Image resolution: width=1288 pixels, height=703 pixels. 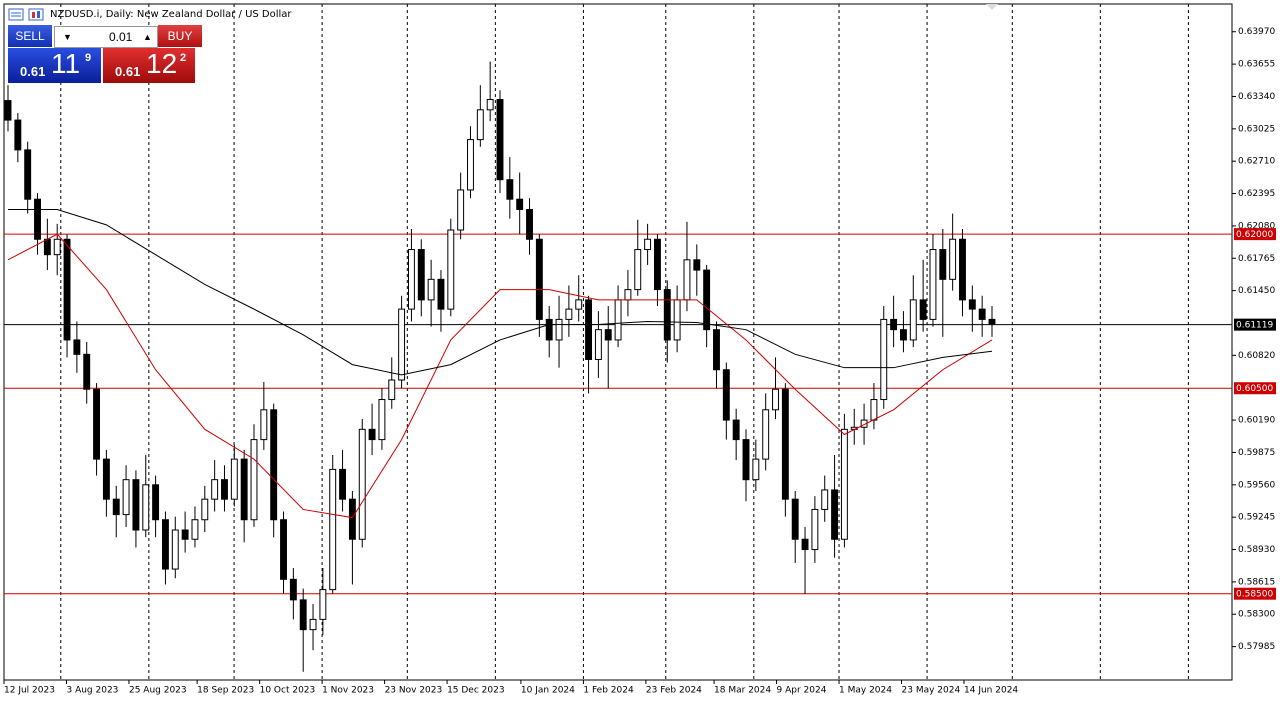 I want to click on y-tick-label: 0.62395, so click(x=1256, y=194).